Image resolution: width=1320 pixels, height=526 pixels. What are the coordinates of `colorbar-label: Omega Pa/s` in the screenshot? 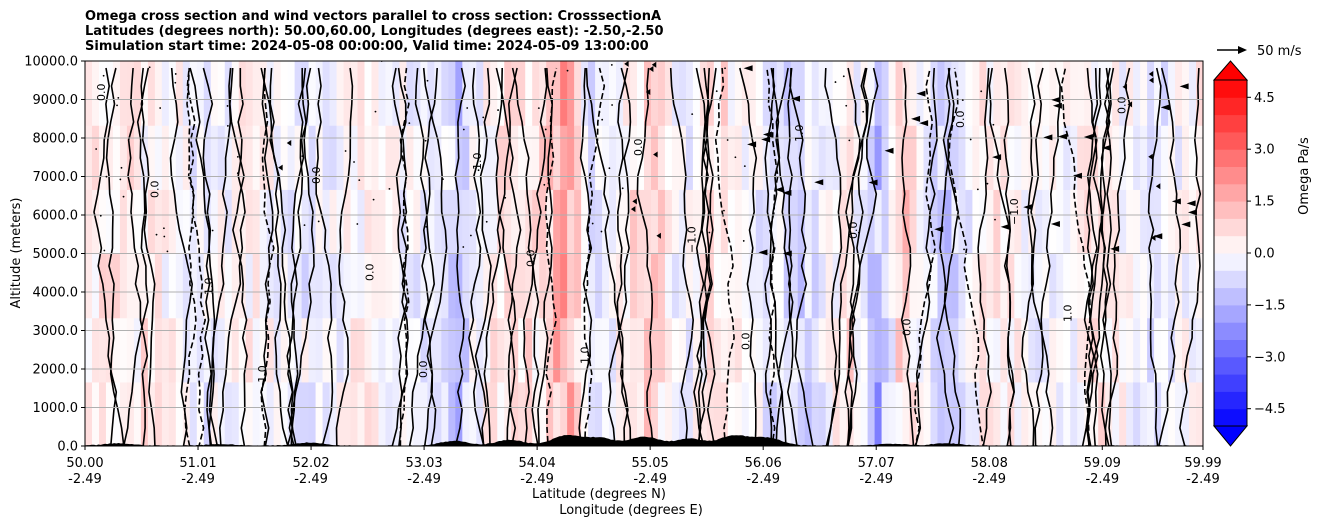 It's located at (1304, 176).